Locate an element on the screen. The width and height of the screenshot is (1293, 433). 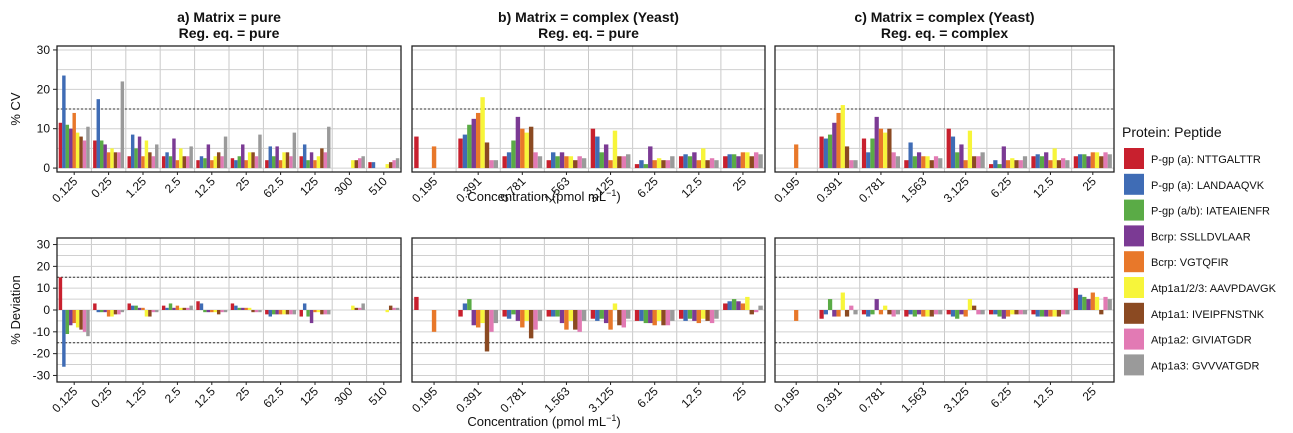
y-tick-label: -10 is located at coordinates (42, 332).